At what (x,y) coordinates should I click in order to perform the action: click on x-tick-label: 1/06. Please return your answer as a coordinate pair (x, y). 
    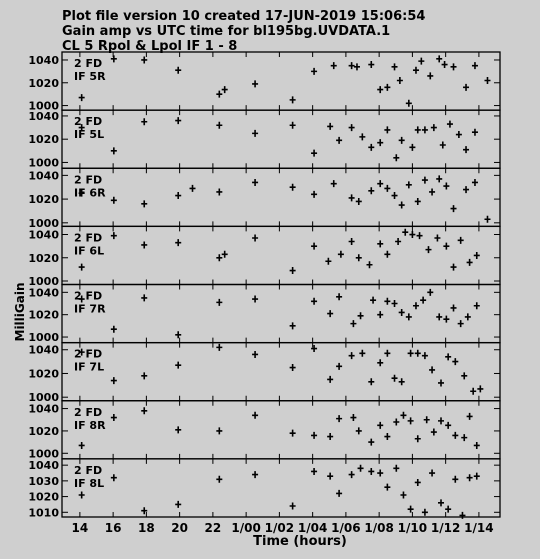
    Looking at the image, I should click on (345, 528).